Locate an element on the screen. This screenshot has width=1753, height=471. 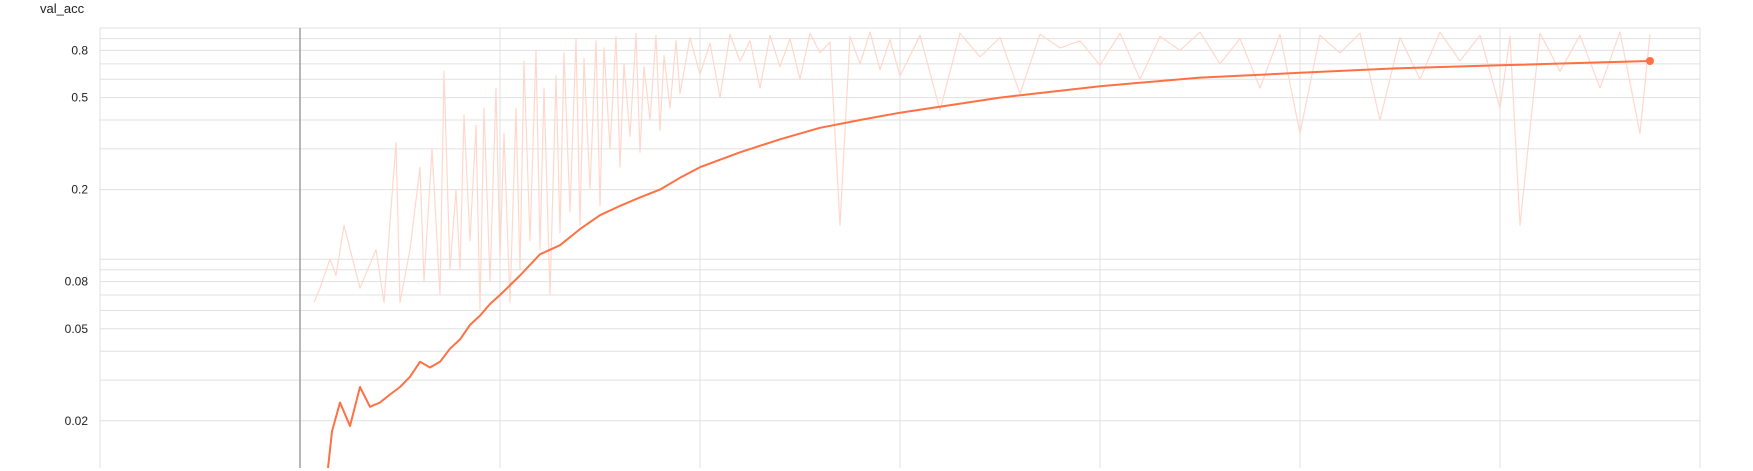
last-point-marker is located at coordinates (1650, 60).